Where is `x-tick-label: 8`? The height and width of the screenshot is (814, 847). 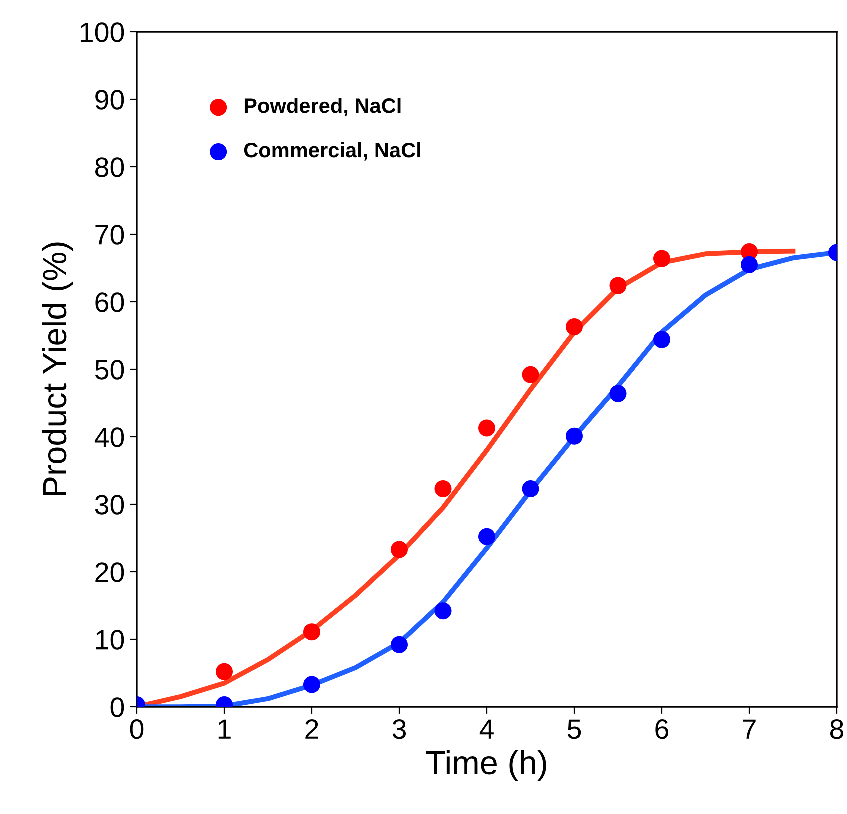 x-tick-label: 8 is located at coordinates (837, 730).